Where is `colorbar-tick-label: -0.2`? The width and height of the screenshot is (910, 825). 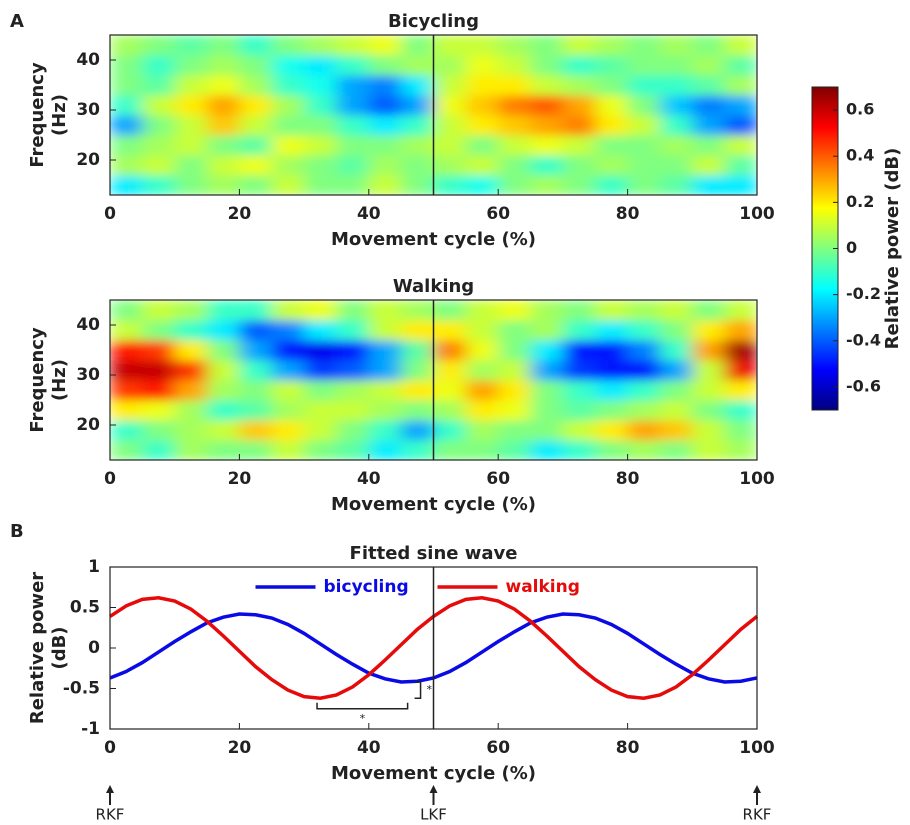
colorbar-tick-label: -0.2 is located at coordinates (863, 293).